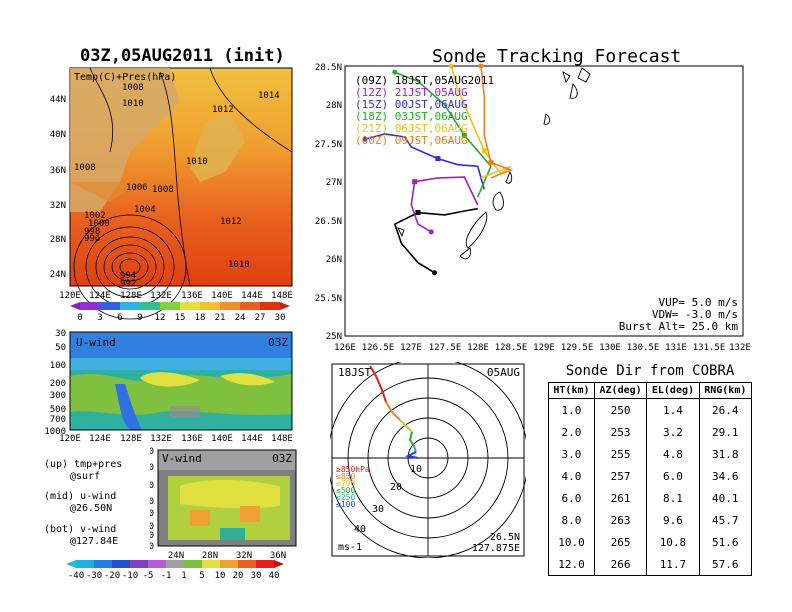  I want to click on svg-text: 27.5N, so click(328, 145).